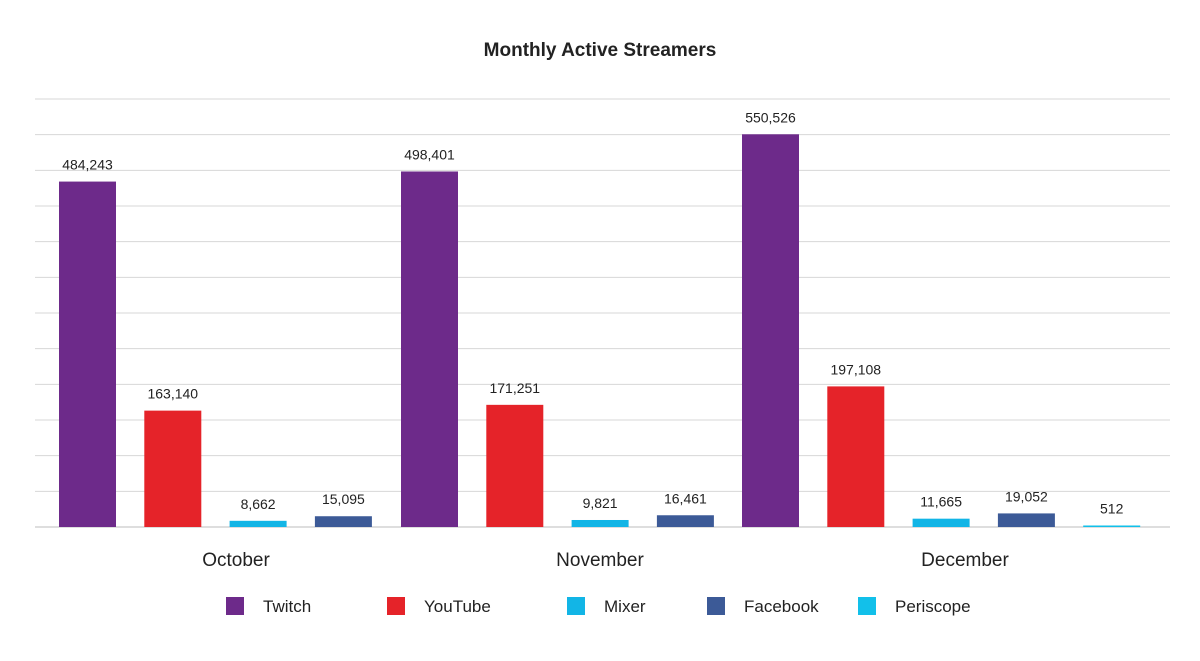 This screenshot has height=661, width=1200. Describe the element at coordinates (625, 606) in the screenshot. I see `legend-label-mixer: Mixer` at that location.